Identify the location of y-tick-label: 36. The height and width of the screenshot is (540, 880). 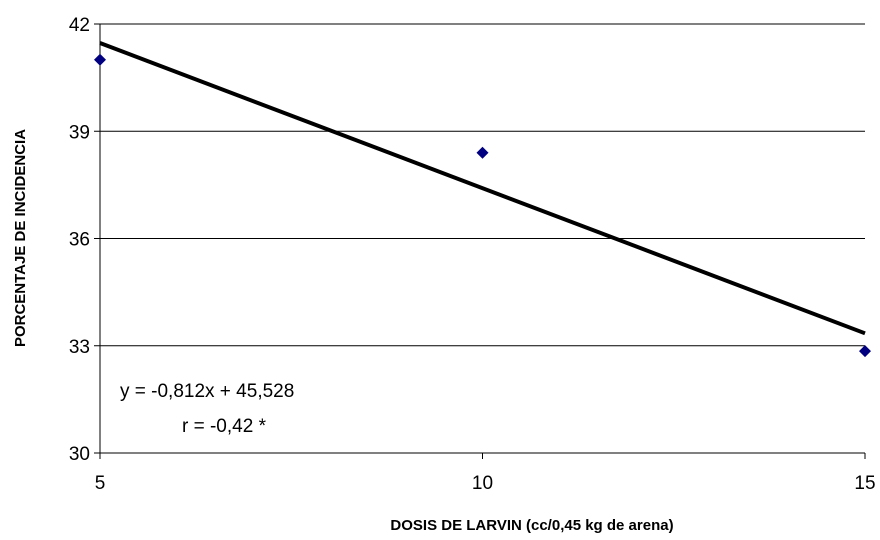
(79, 240).